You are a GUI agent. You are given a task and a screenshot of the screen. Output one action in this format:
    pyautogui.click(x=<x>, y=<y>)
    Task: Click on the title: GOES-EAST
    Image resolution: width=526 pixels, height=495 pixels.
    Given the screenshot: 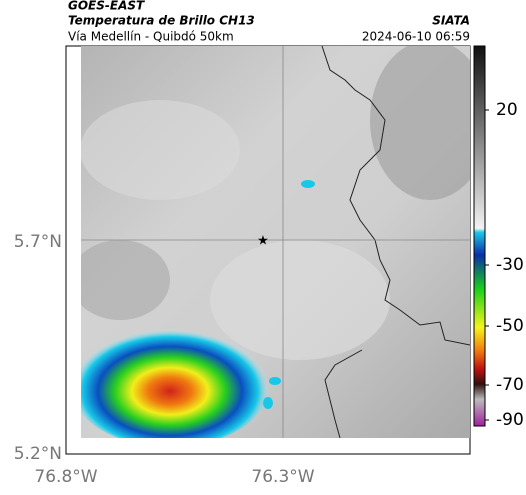 What is the action you would take?
    pyautogui.click(x=106, y=6)
    